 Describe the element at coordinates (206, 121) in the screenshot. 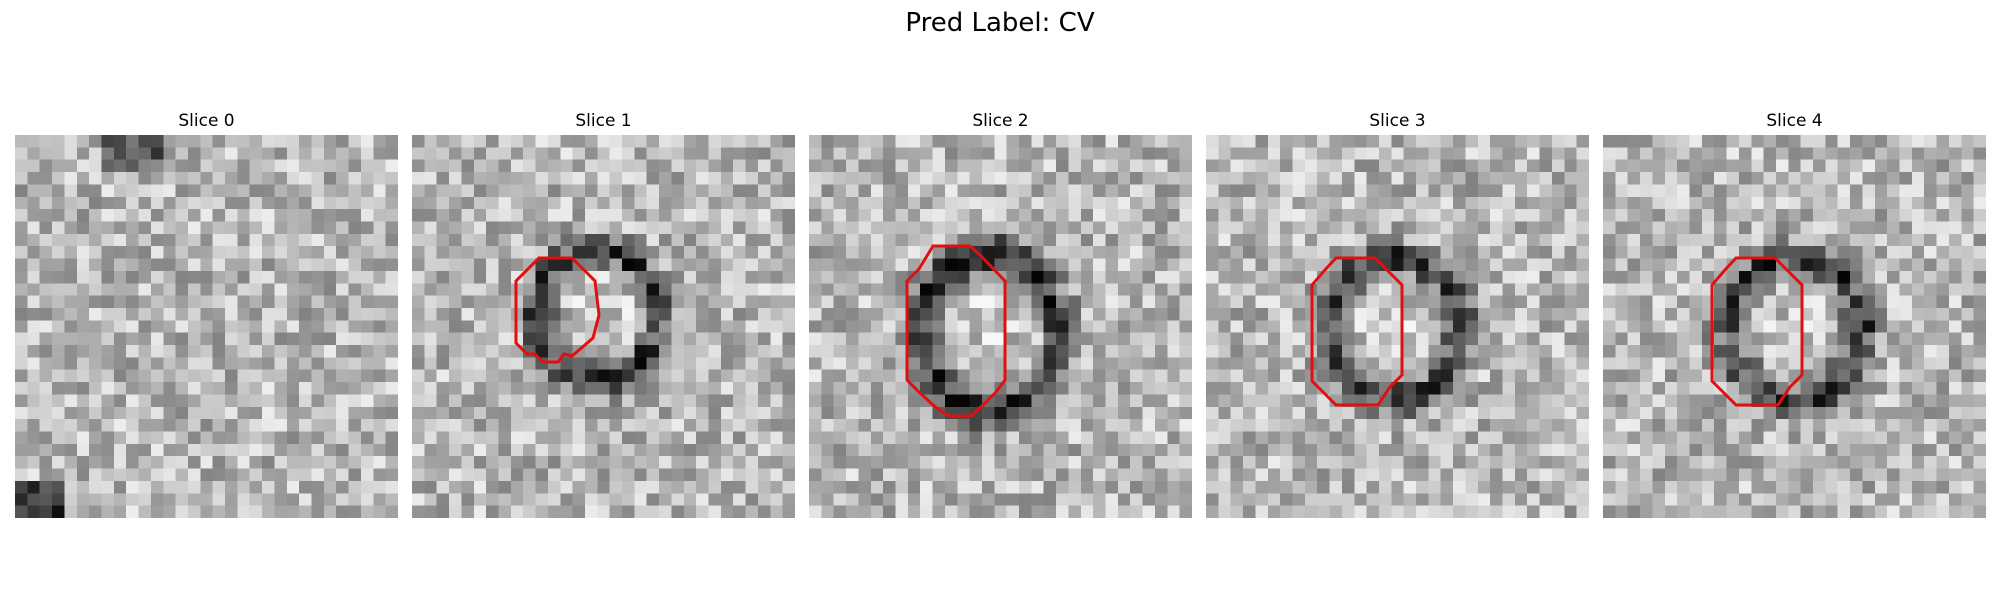

I see `slice-title: Slice 0` at that location.